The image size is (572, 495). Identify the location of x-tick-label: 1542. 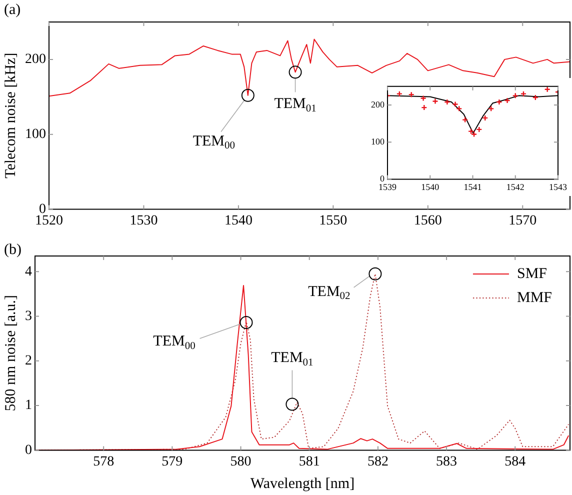
(515, 187).